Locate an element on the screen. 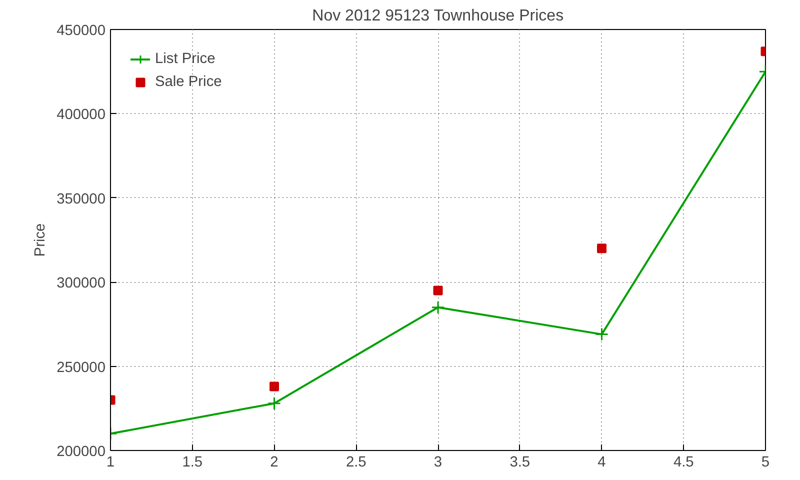 The height and width of the screenshot is (480, 800). x-tick-label: 4 is located at coordinates (602, 462).